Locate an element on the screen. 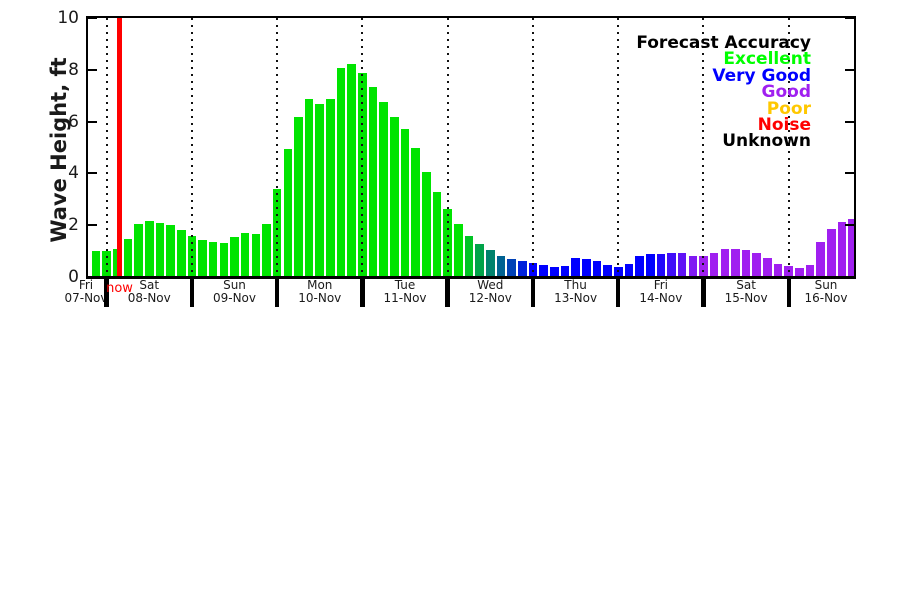 Image resolution: width=900 pixels, height=600 pixels. day-date: 13-Nov is located at coordinates (576, 297).